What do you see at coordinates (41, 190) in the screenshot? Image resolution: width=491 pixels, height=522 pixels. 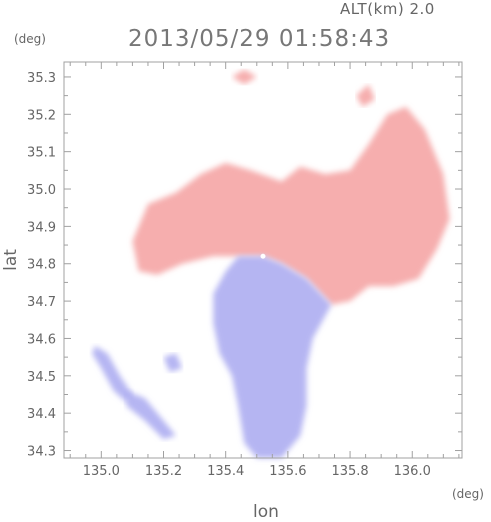 I see `y-tick-label: 35.0` at bounding box center [41, 190].